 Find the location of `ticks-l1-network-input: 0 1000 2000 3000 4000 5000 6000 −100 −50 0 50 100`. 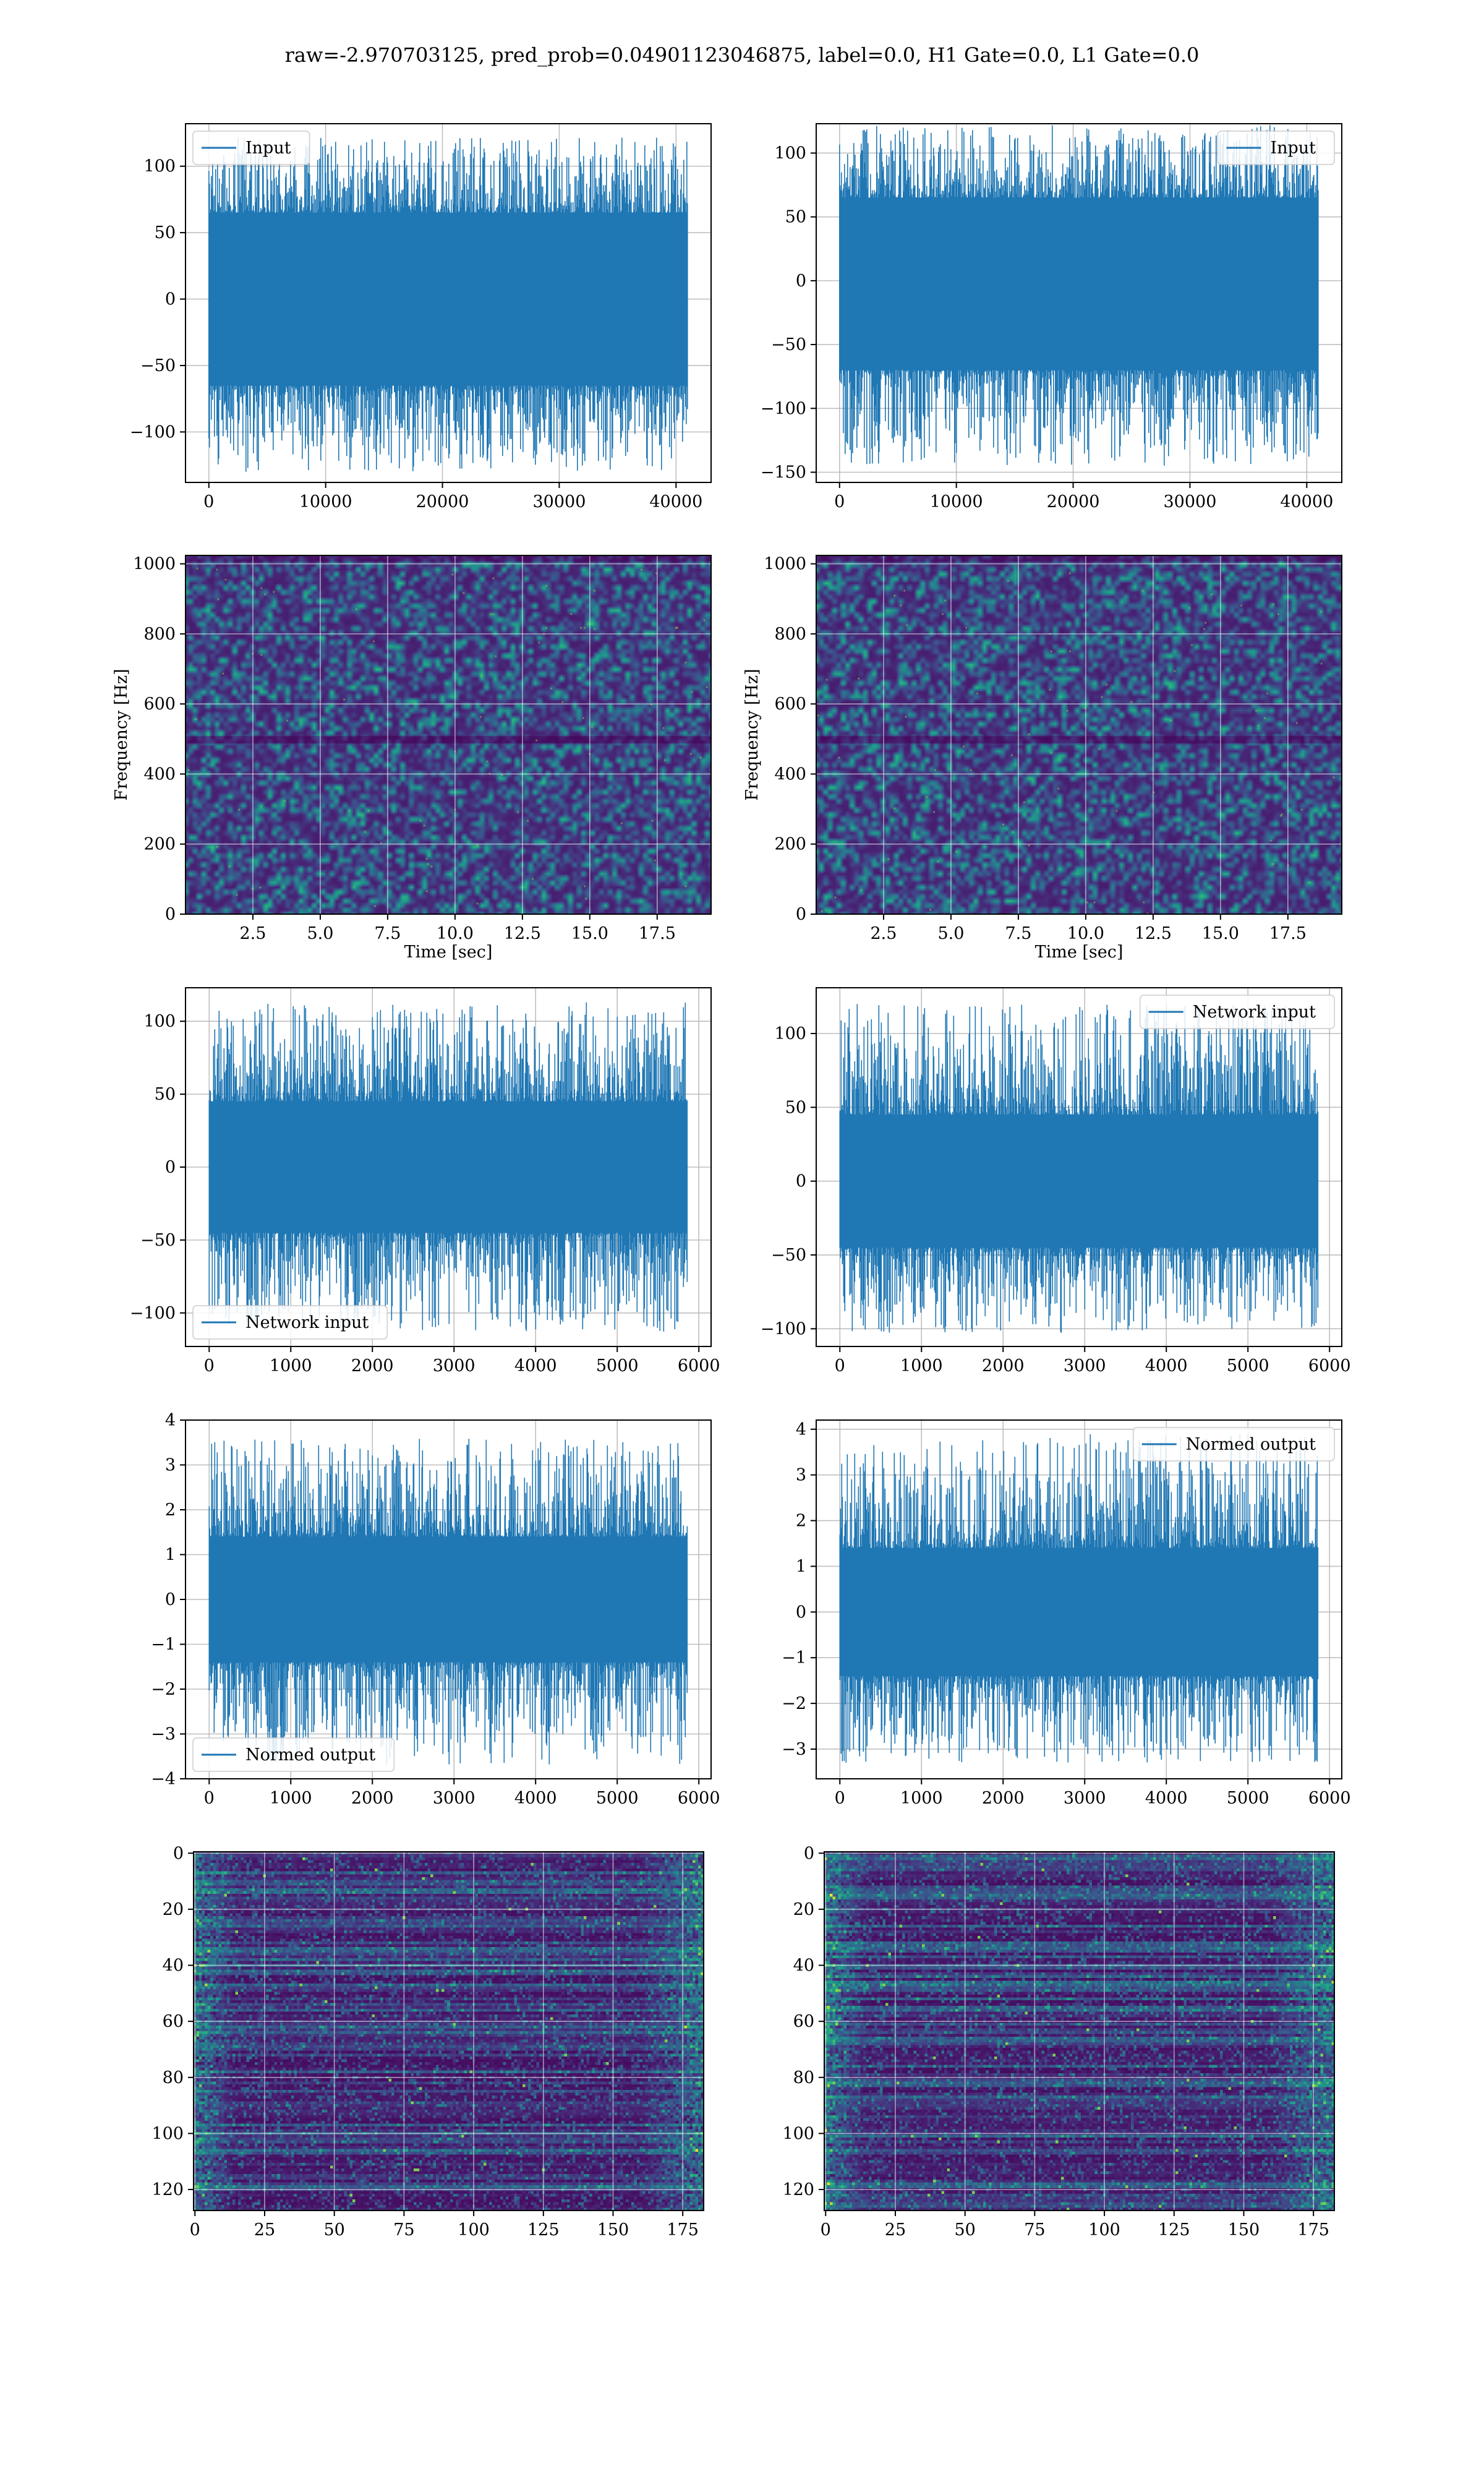

ticks-l1-network-input: 0 1000 2000 3000 4000 5000 6000 −100 −50 0 50 100 is located at coordinates (1056, 1200).